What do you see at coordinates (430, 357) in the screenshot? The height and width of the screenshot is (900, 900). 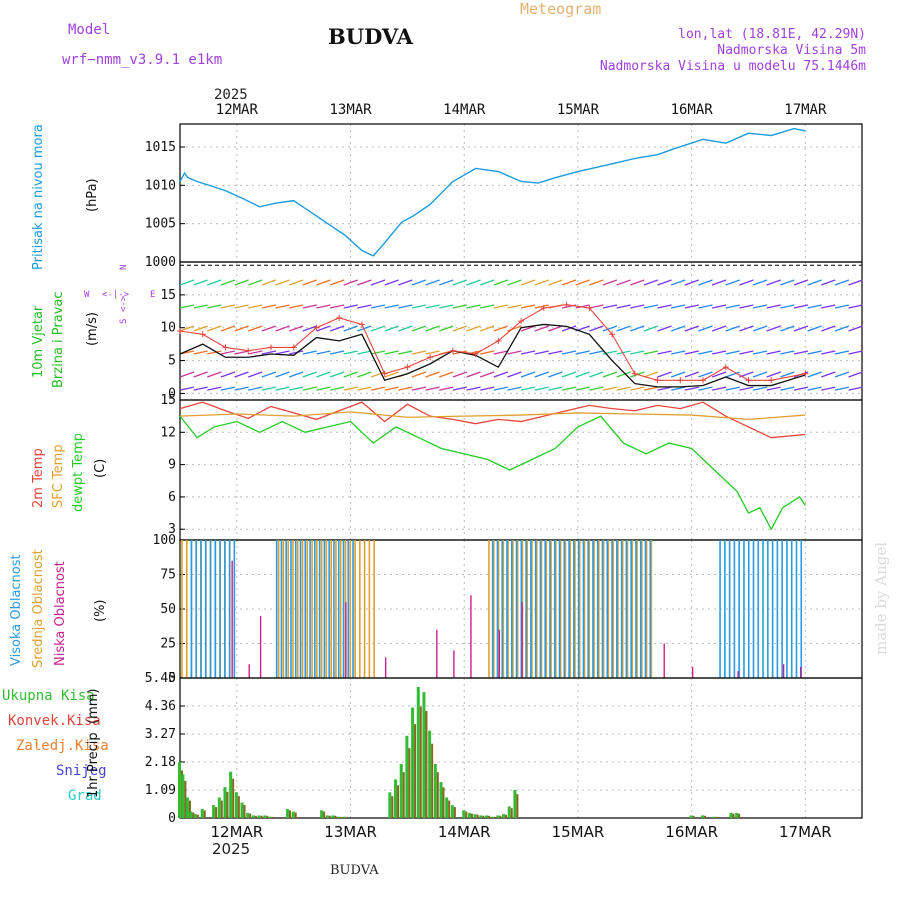 I see `wind-gust-marker` at bounding box center [430, 357].